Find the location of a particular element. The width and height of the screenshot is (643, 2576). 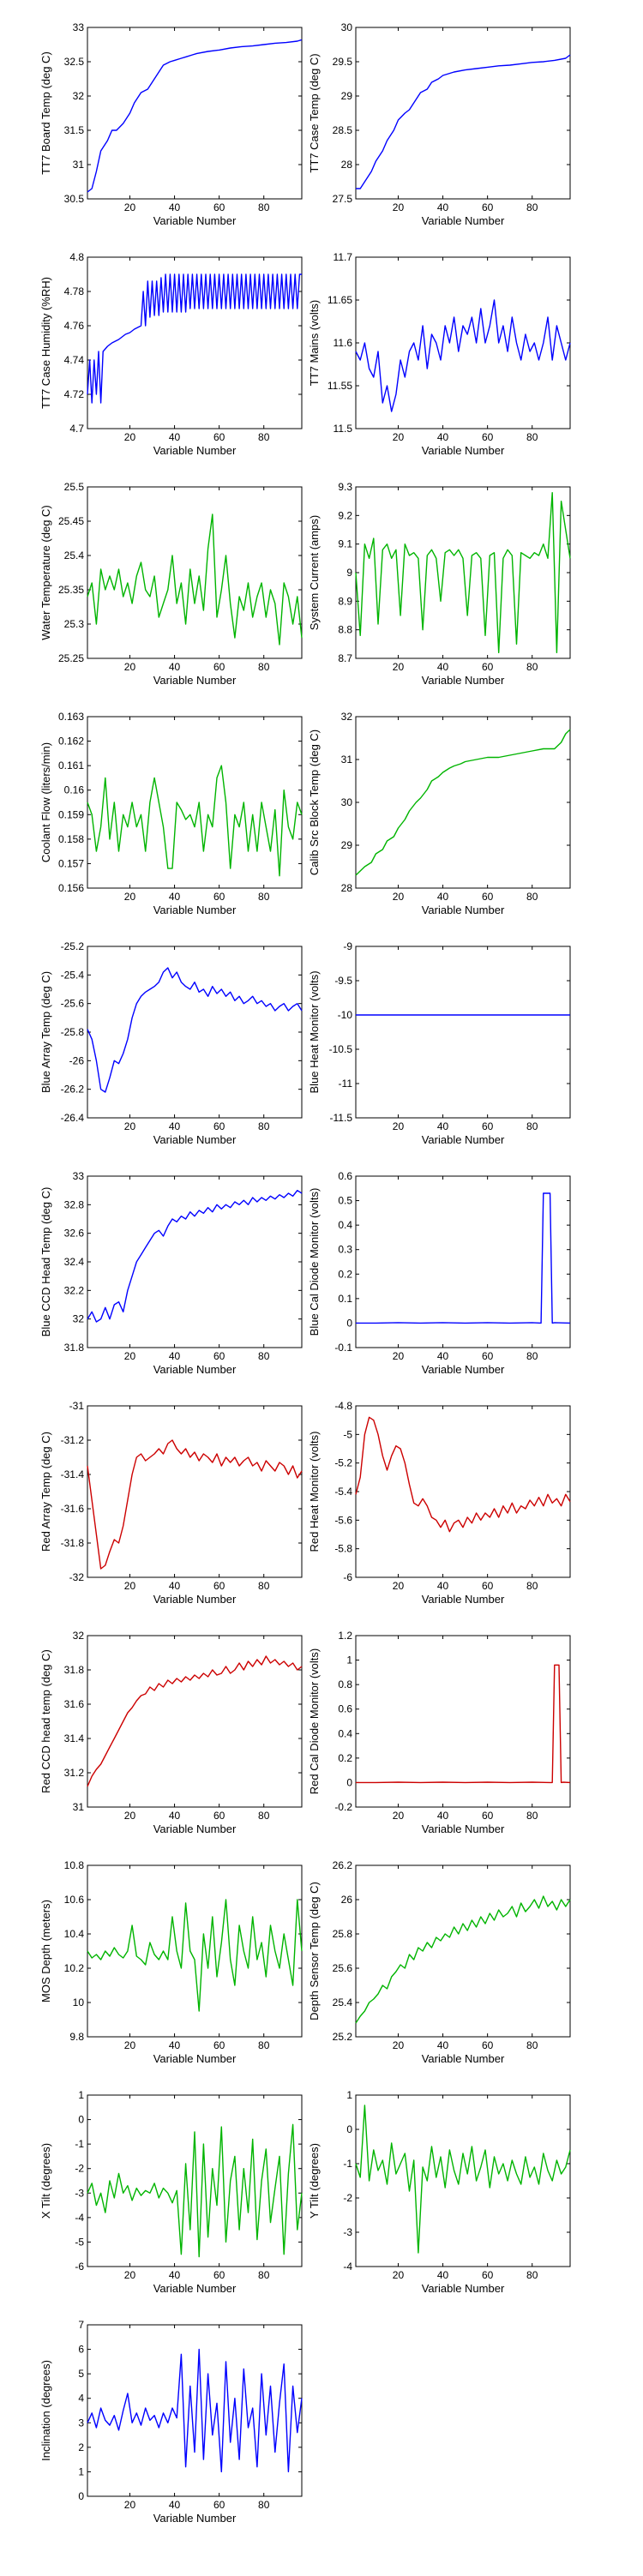

y-tick-label: 4.78 is located at coordinates (74, 291).